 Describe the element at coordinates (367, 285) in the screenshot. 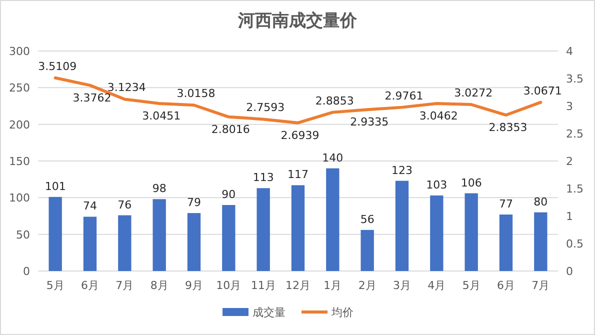

I see `x-tick-label: 2月` at that location.